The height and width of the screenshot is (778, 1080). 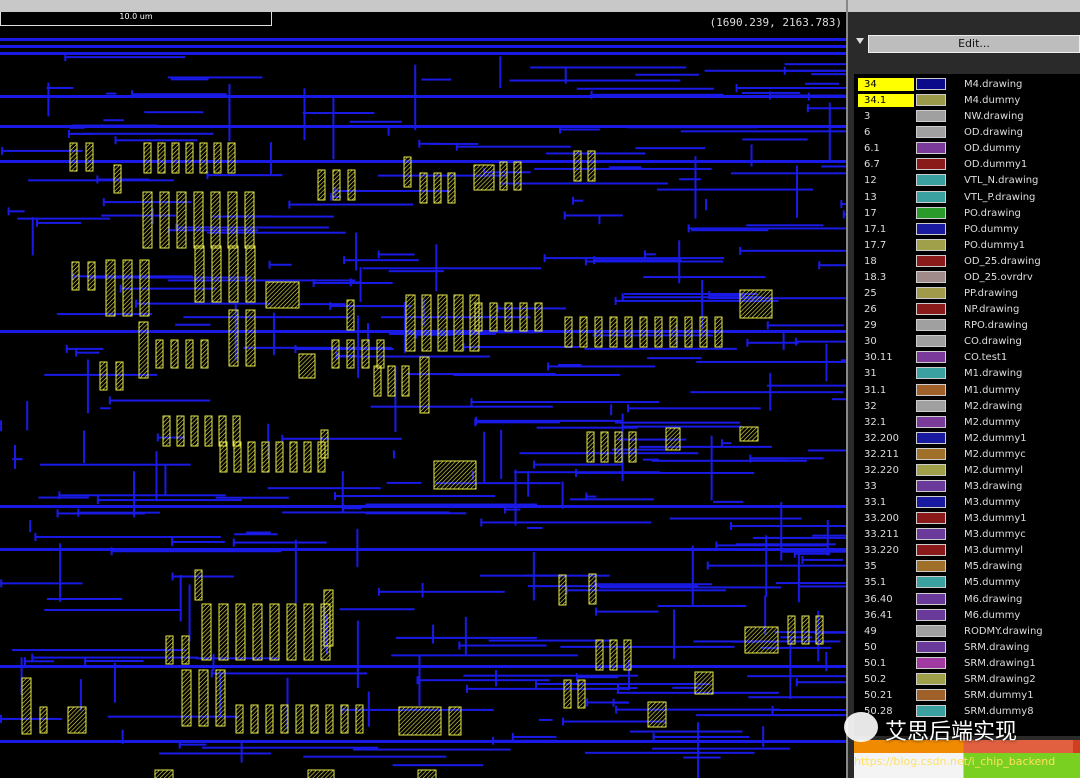 What do you see at coordinates (967, 422) in the screenshot?
I see `layer-row: 32.1 M2.dummy` at bounding box center [967, 422].